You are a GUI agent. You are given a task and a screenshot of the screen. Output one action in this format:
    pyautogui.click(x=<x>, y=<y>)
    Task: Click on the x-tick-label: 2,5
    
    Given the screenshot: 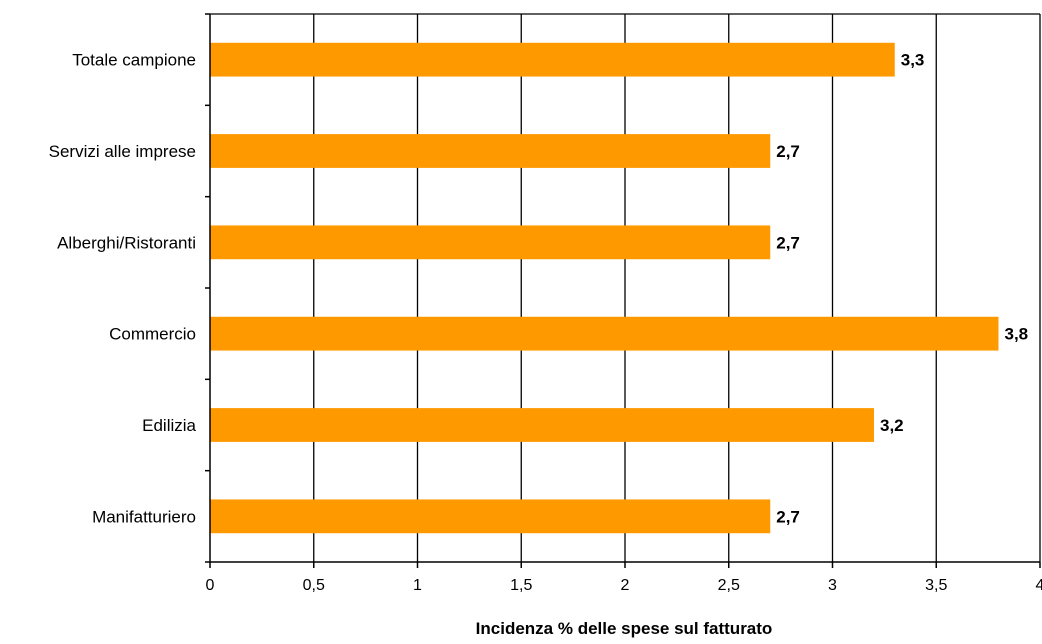 What is the action you would take?
    pyautogui.click(x=729, y=585)
    